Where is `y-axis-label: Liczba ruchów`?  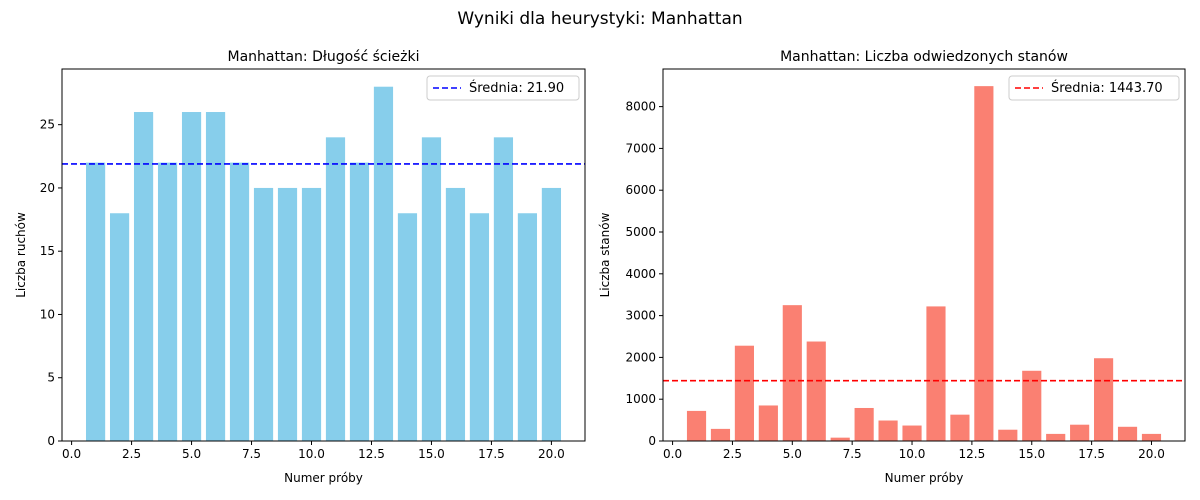
y-axis-label: Liczba ruchów is located at coordinates (21, 255).